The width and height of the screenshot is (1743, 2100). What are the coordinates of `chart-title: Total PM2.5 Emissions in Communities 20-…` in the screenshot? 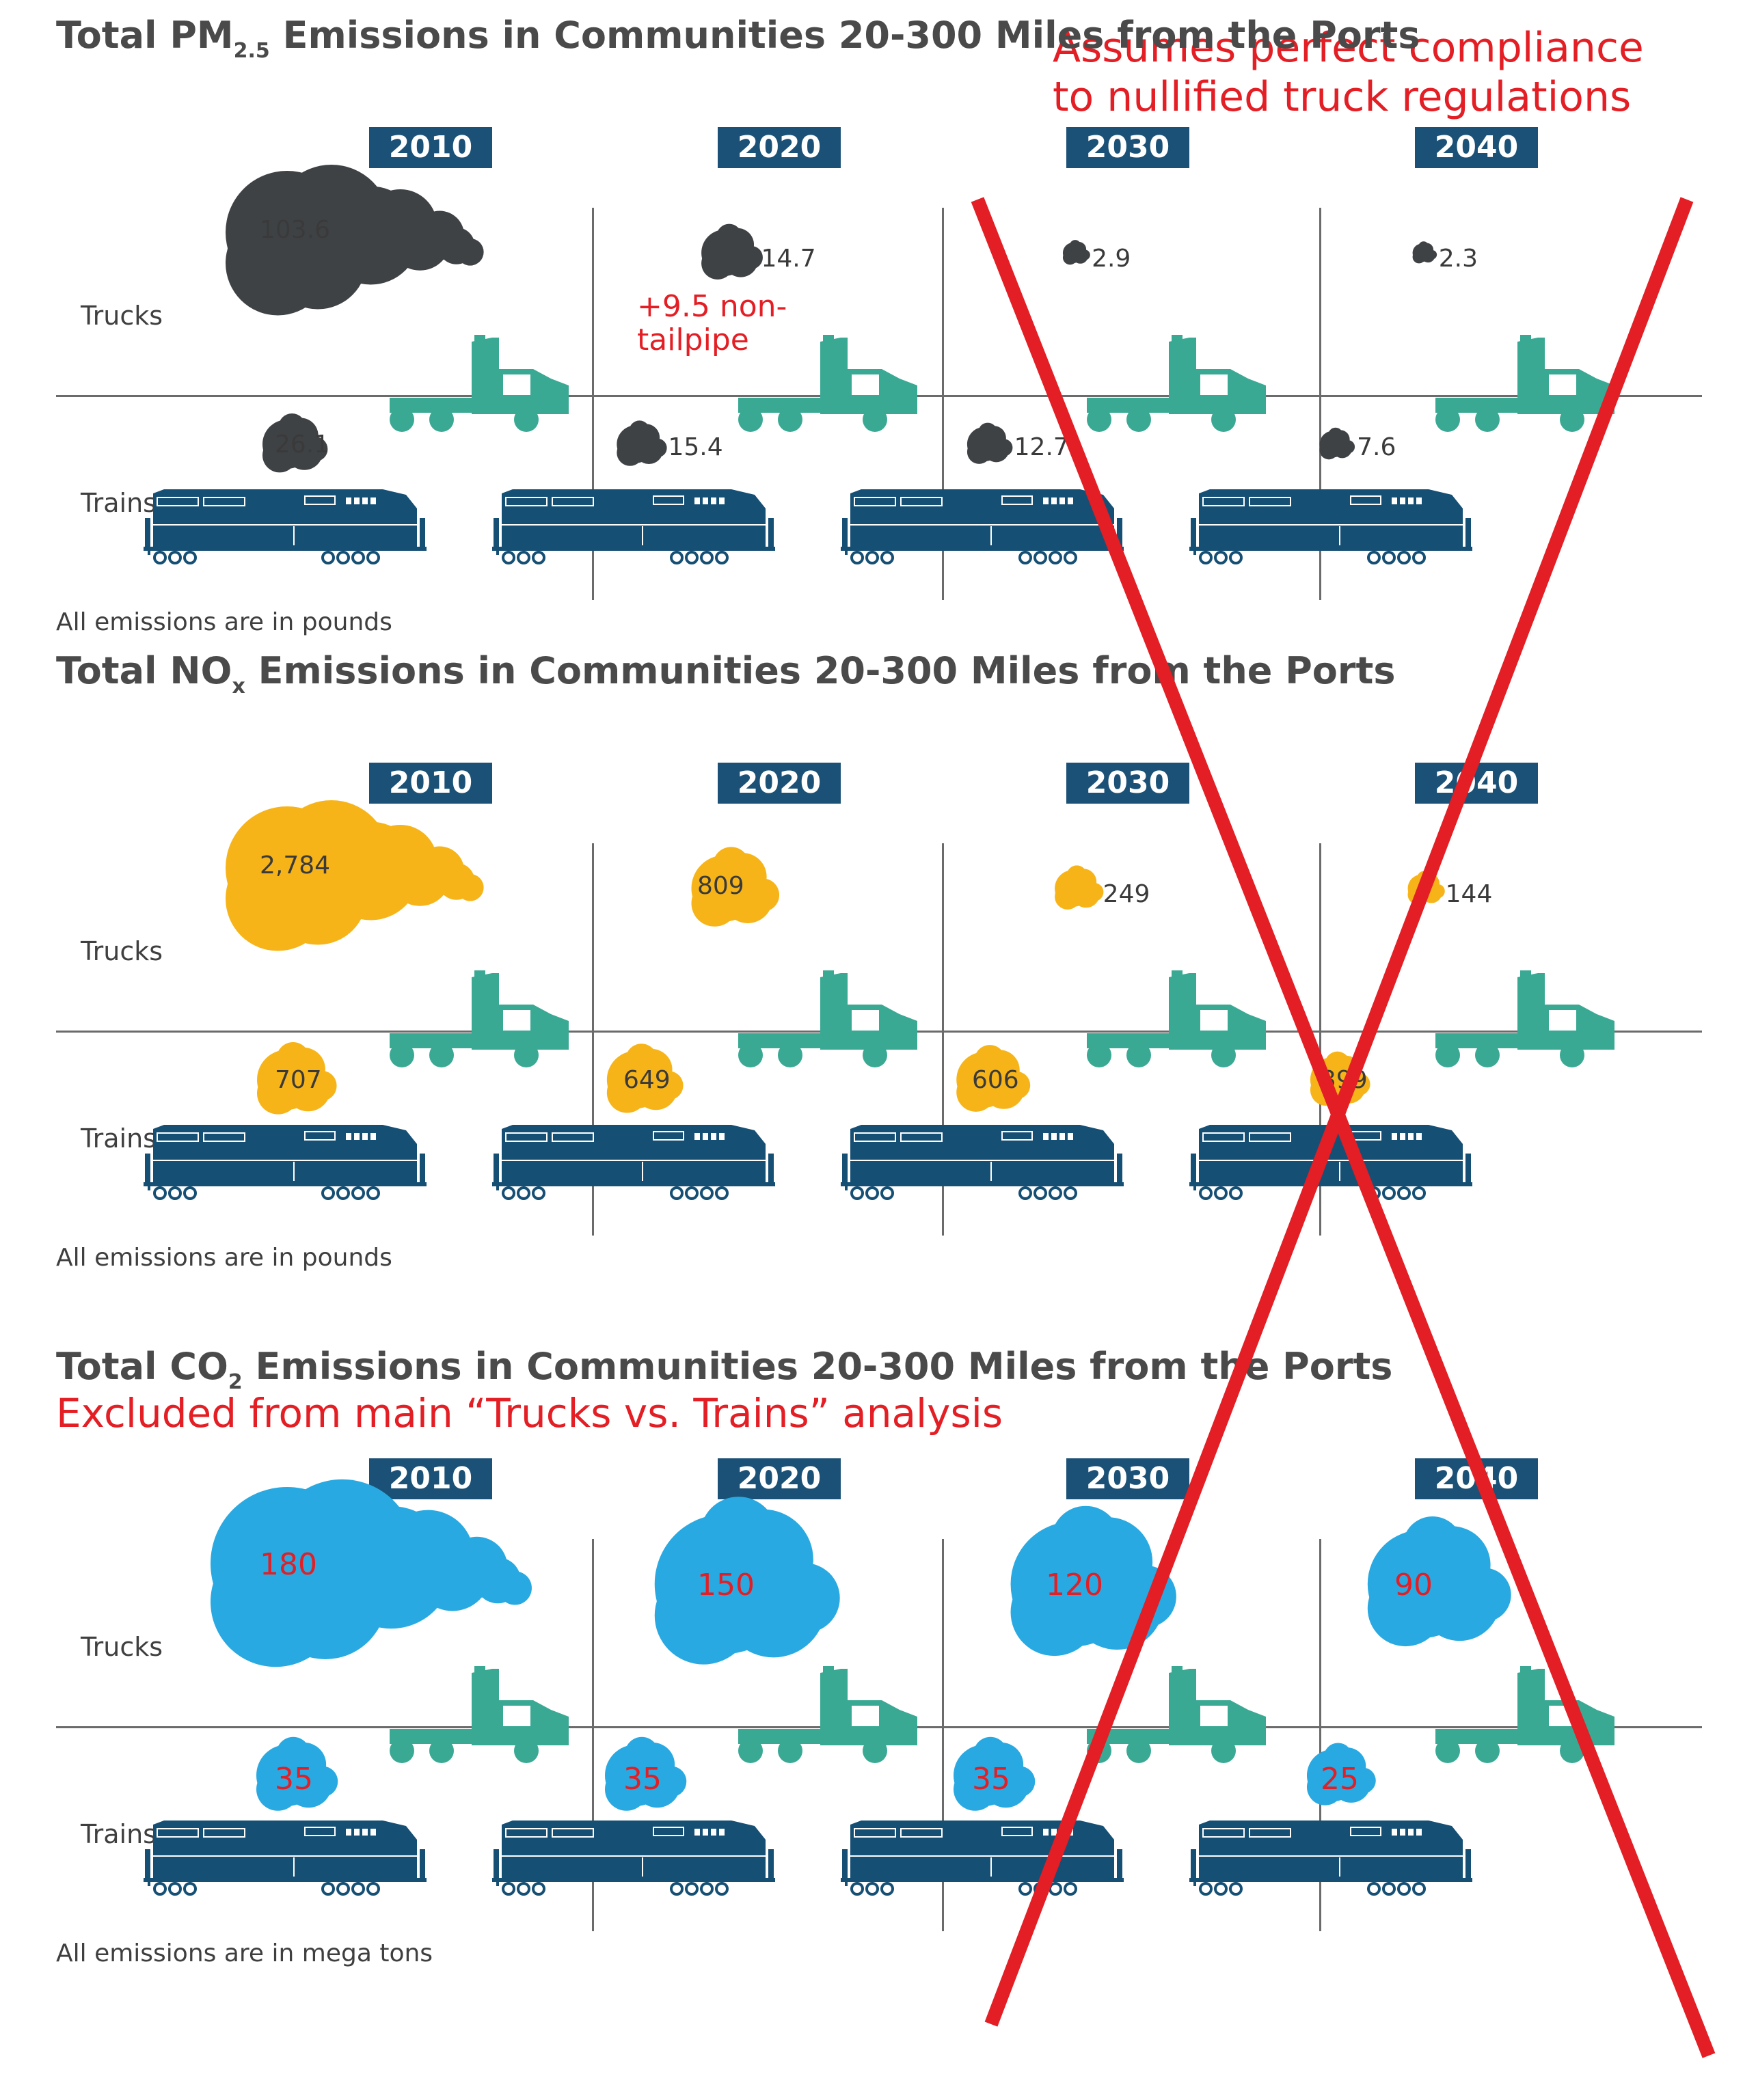 It's located at (738, 38).